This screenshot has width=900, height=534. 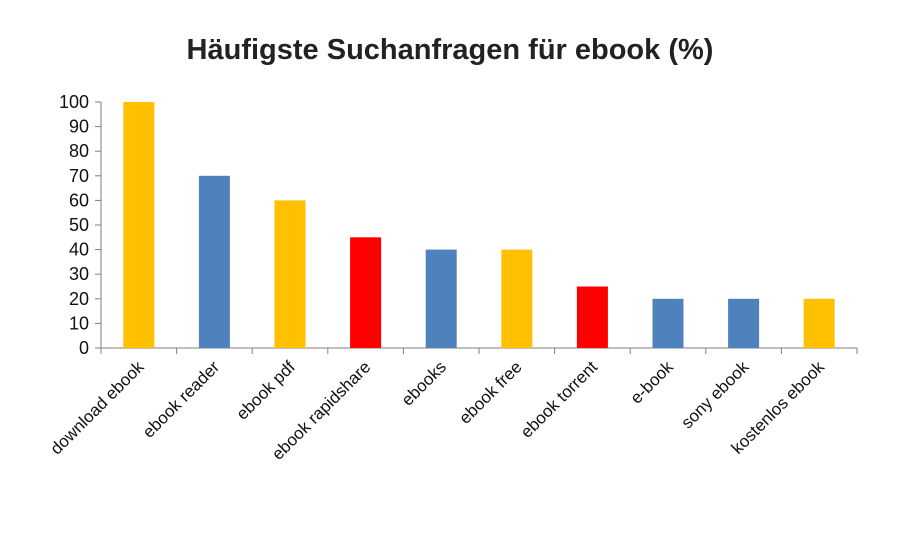 I want to click on y-tick-label: 40, so click(x=79, y=250).